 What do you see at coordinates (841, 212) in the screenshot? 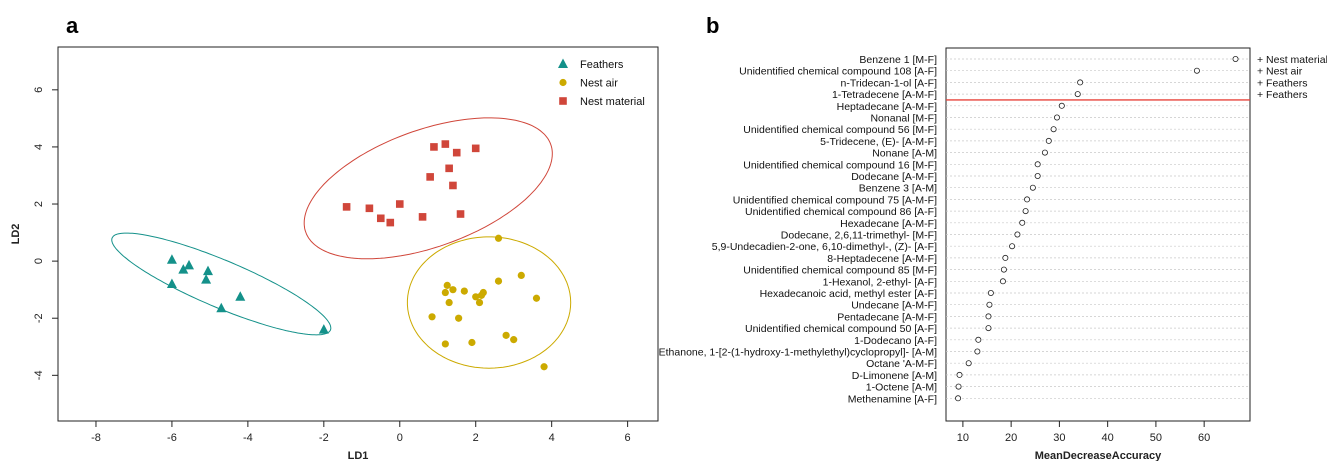
I see `variable-label: Unidentified chemical compound 86 [A-F]` at bounding box center [841, 212].